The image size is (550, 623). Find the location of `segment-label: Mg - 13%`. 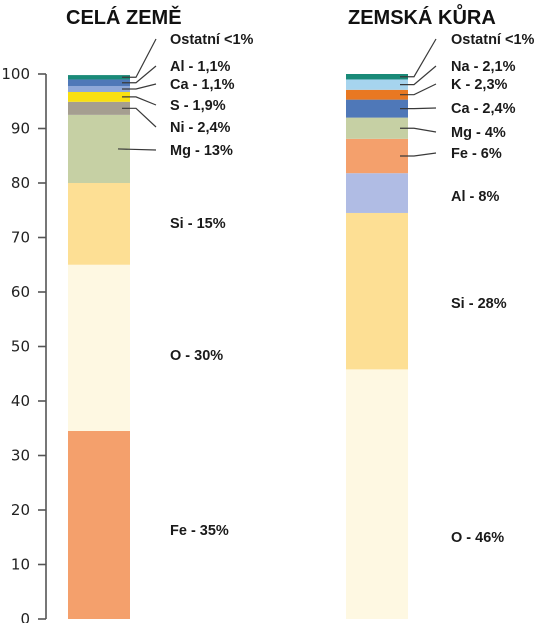

segment-label: Mg - 13% is located at coordinates (201, 151).